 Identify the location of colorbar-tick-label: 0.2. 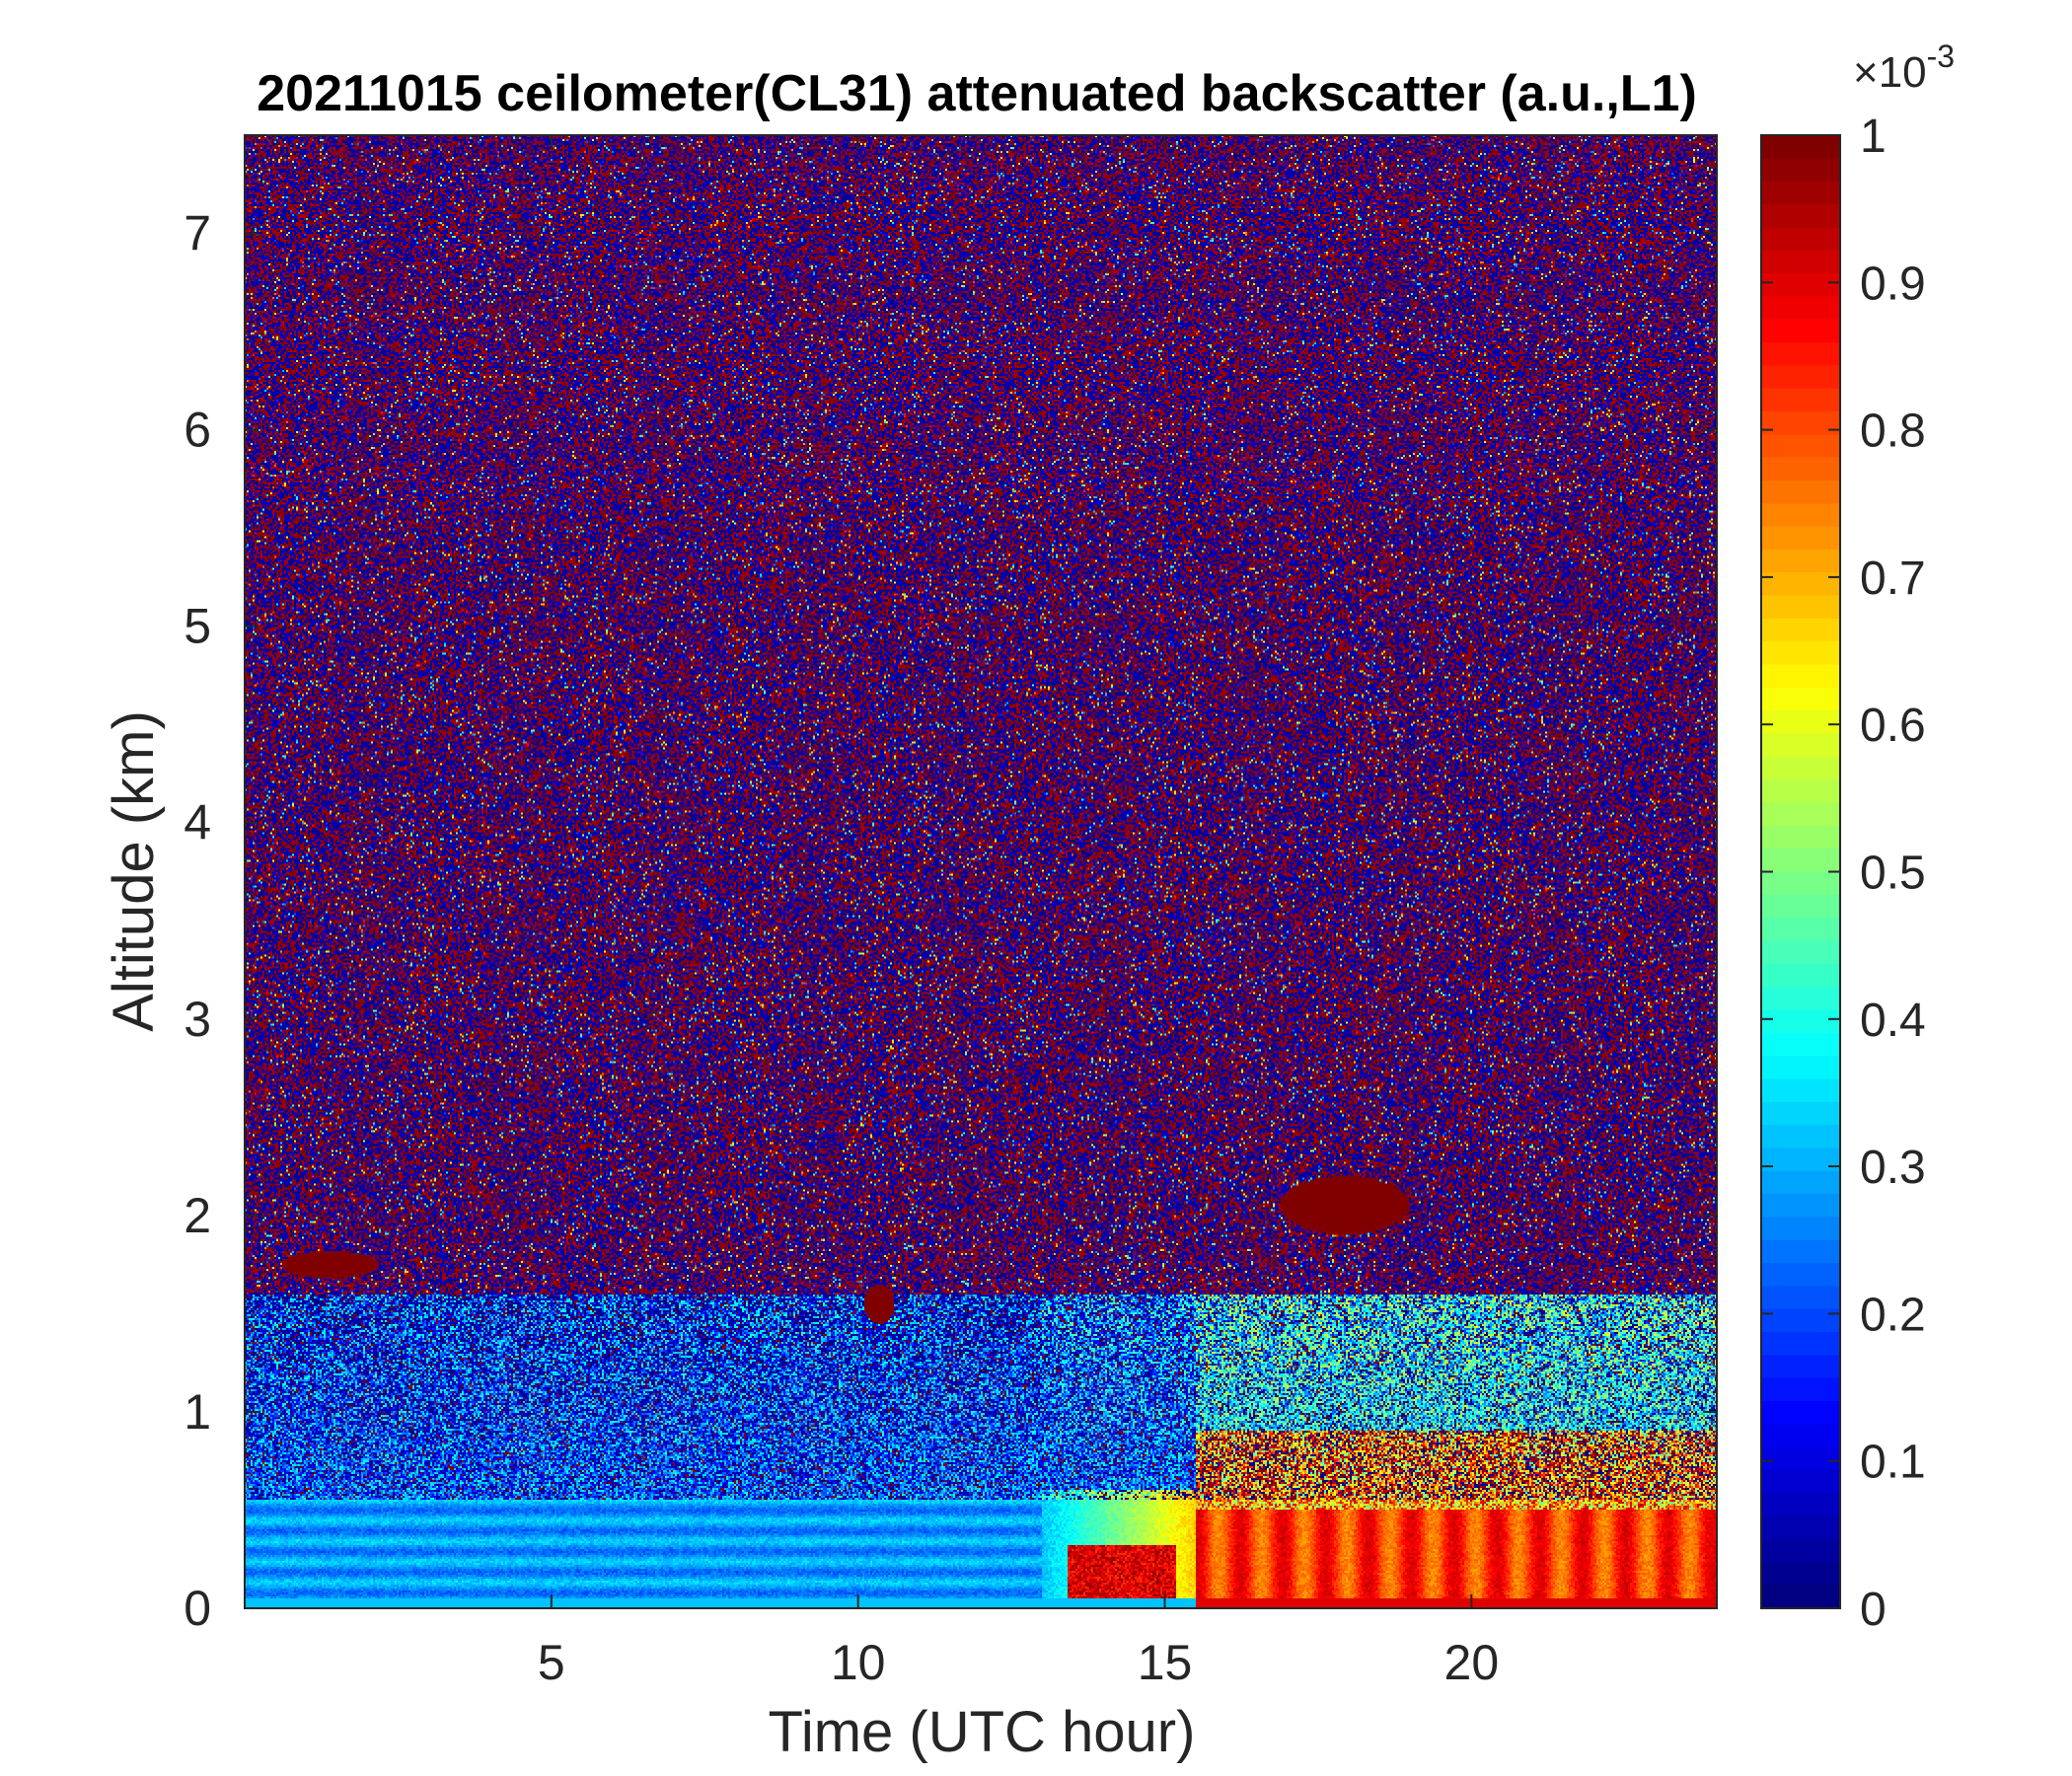
(1893, 1315).